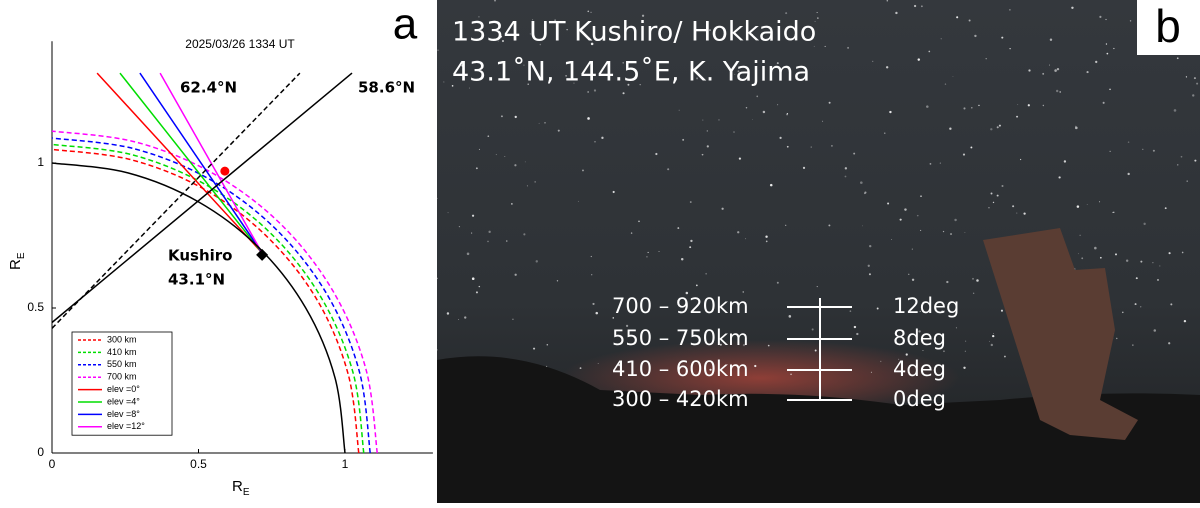 The image size is (1200, 508). What do you see at coordinates (40, 162) in the screenshot?
I see `y-tick-label: 1` at bounding box center [40, 162].